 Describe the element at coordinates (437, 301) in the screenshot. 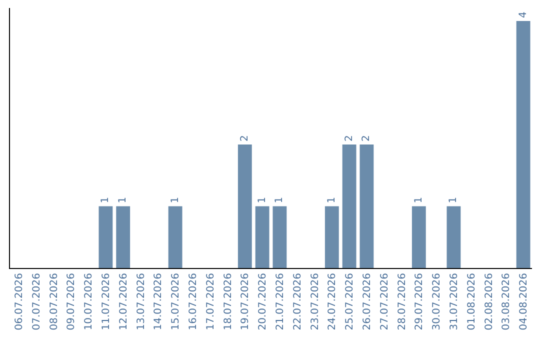

I see `x-tick-label: 30.07.2026` at that location.